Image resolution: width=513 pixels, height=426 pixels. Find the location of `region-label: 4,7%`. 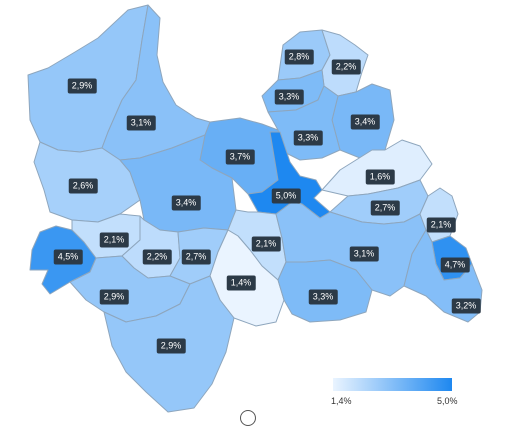

region-label: 4,7% is located at coordinates (455, 265).